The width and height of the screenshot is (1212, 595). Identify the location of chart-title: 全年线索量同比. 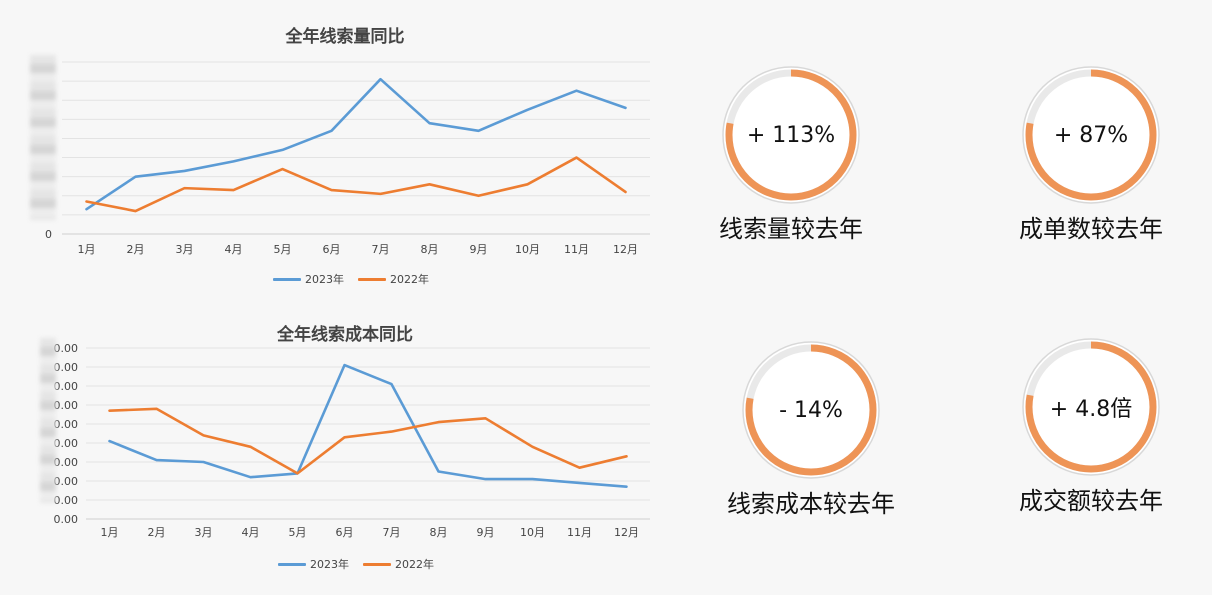
(345, 37).